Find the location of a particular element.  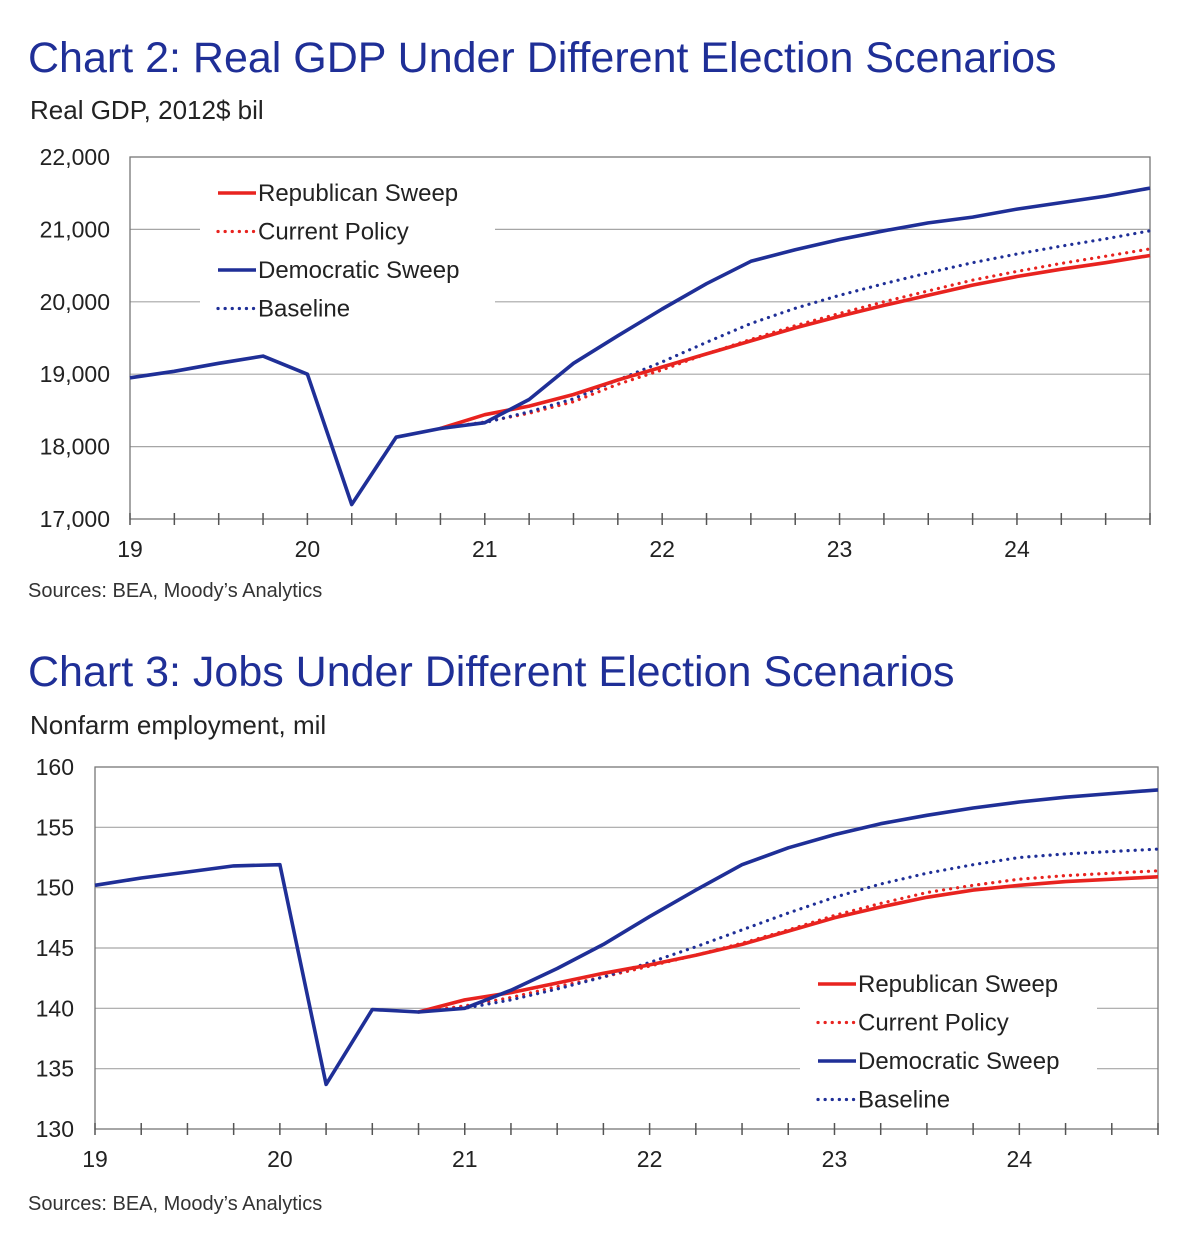

y-tick-label: 20,000 is located at coordinates (75, 302).